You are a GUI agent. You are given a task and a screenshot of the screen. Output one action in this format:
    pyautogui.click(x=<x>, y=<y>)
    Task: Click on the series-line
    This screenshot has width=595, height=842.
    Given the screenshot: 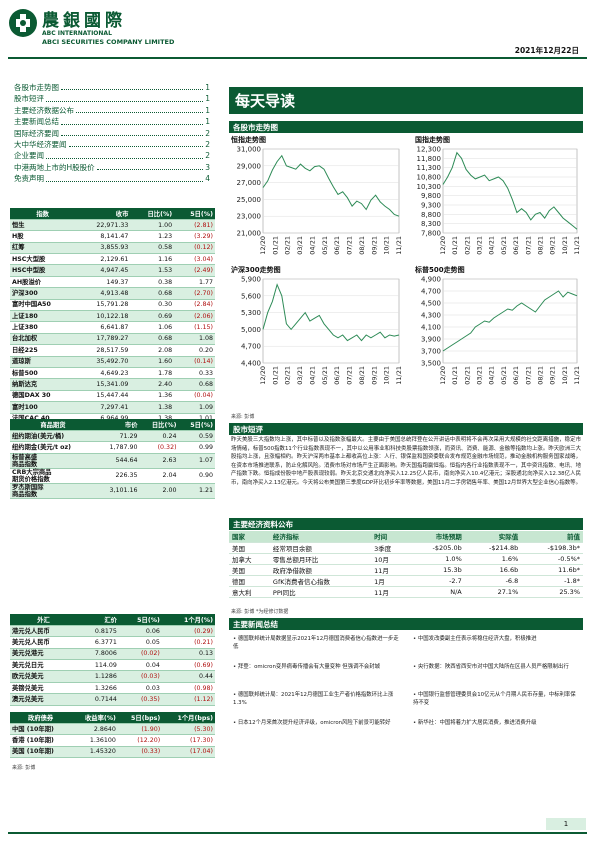 What is the action you would take?
    pyautogui.click(x=510, y=190)
    